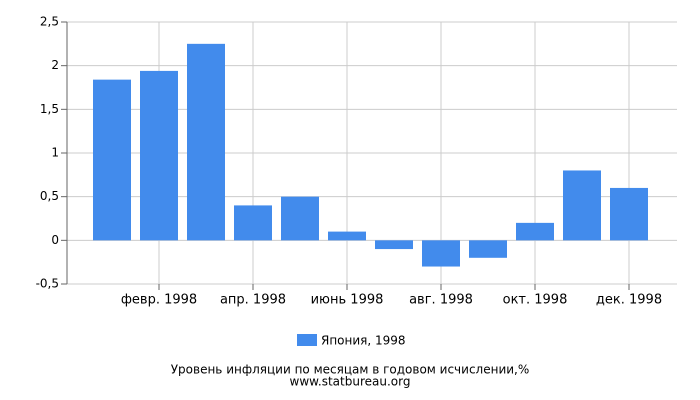 The image size is (700, 400). I want to click on x-tick-label: дек. 1998, so click(629, 300).